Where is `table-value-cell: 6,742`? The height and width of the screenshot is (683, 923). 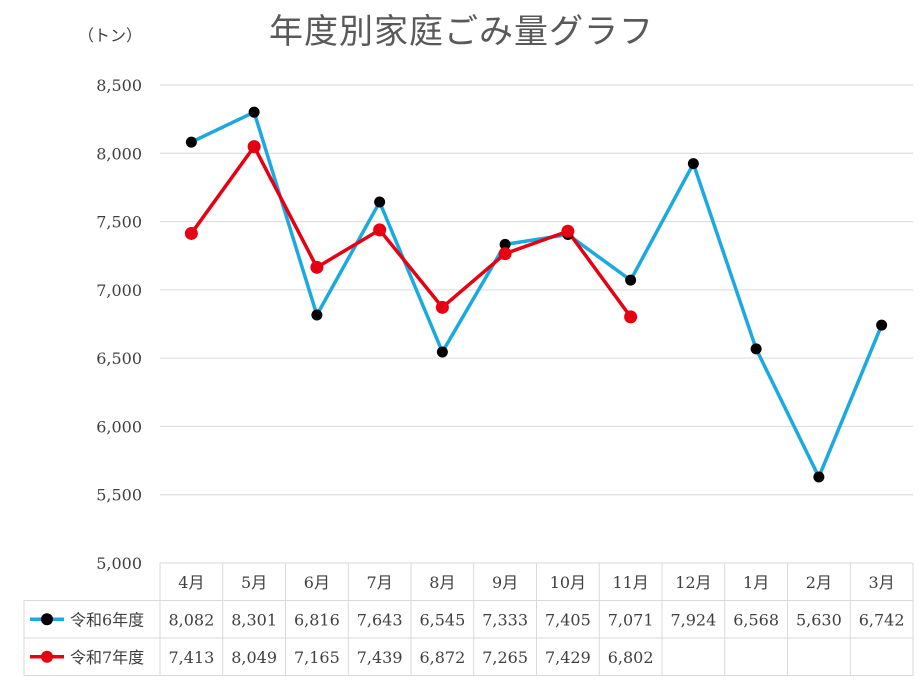
table-value-cell: 6,742 is located at coordinates (882, 619).